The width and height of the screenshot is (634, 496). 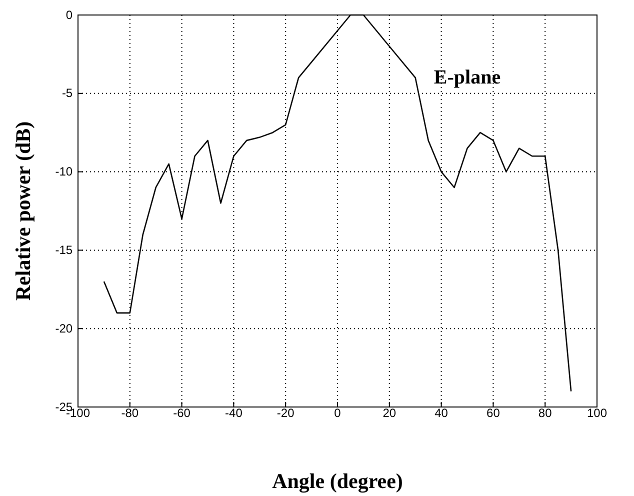 What do you see at coordinates (23, 211) in the screenshot?
I see `y-axis-title: Relative power (dB)` at bounding box center [23, 211].